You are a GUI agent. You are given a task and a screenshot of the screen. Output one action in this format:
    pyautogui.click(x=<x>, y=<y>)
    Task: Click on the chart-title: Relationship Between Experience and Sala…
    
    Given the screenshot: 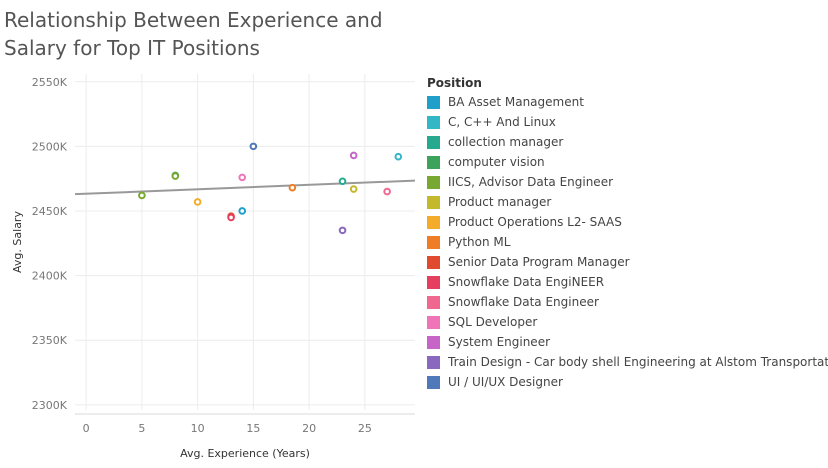 What is the action you would take?
    pyautogui.click(x=194, y=34)
    